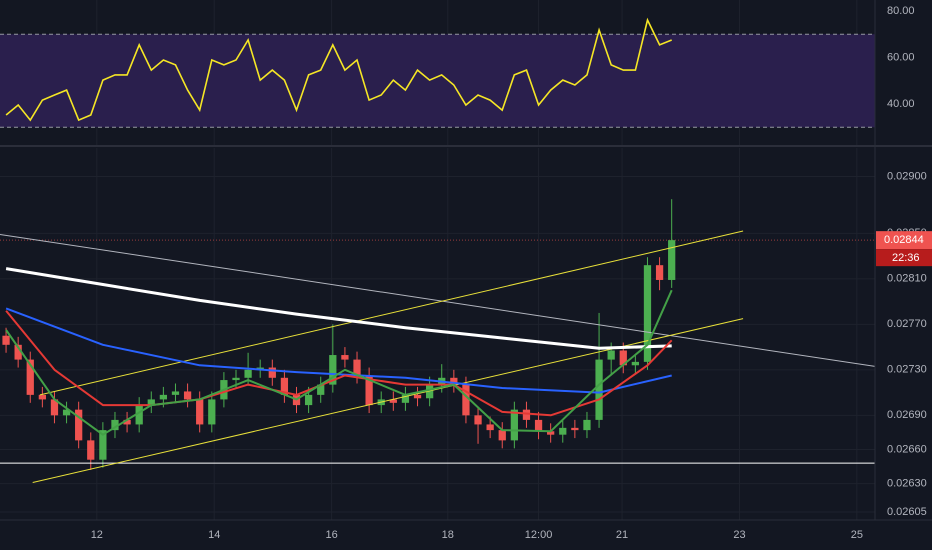 The height and width of the screenshot is (550, 932). I want to click on last-price-label: 0.02844, so click(904, 240).